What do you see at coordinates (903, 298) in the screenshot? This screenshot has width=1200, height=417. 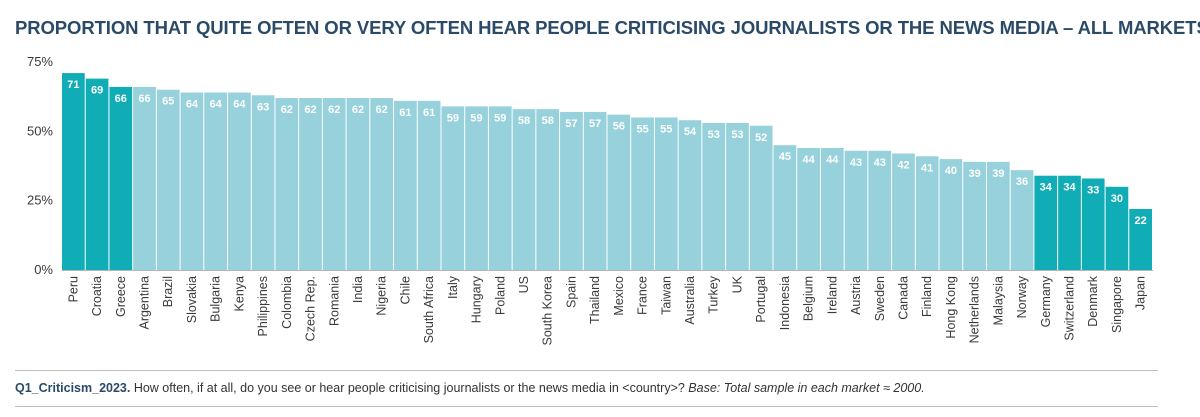 I see `x-tick-label: Canada` at bounding box center [903, 298].